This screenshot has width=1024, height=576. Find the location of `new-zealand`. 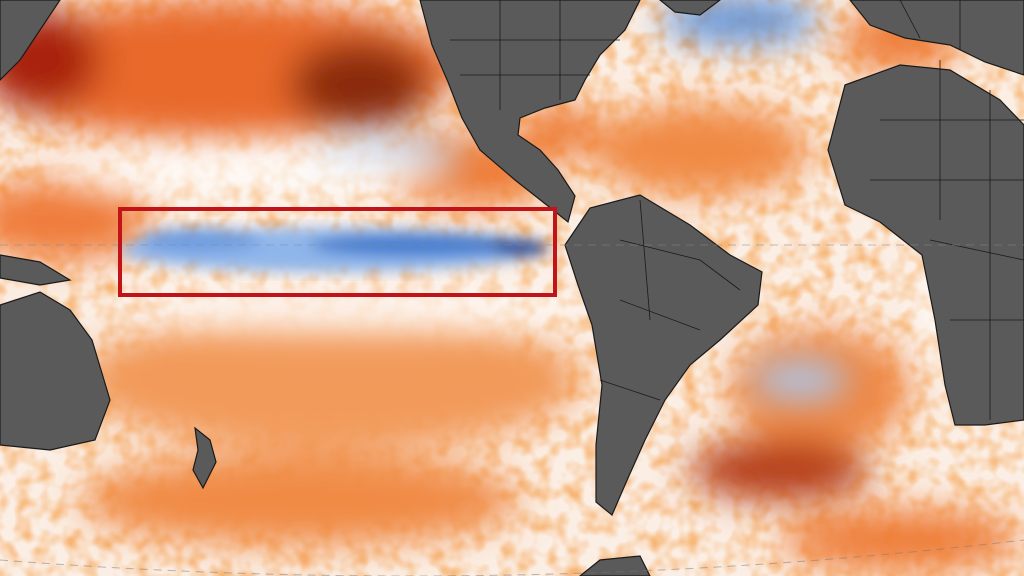

new-zealand is located at coordinates (204, 458).